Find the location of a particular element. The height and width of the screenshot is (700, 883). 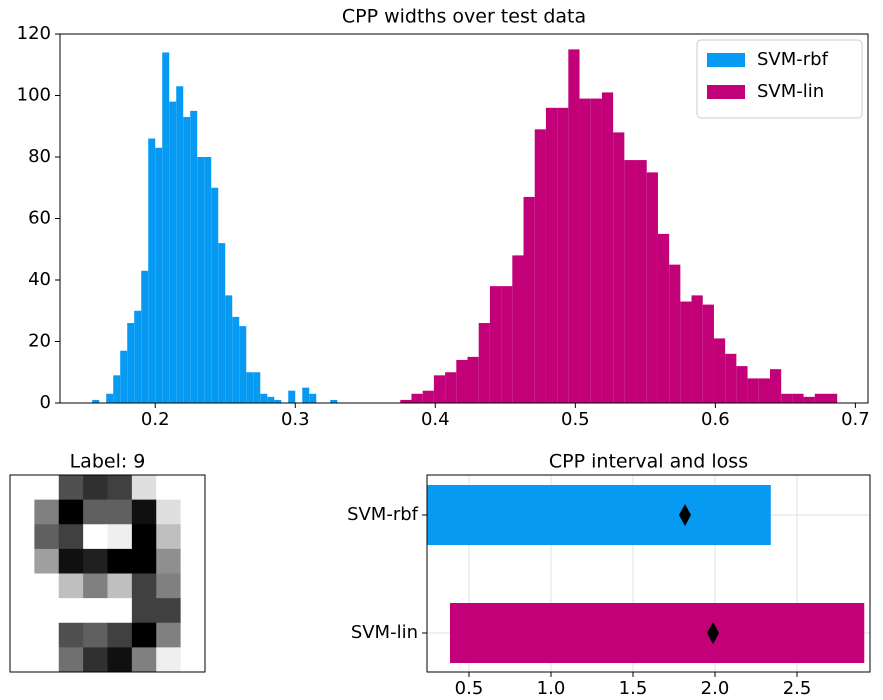

x-tick-label: 1.0 is located at coordinates (551, 688).